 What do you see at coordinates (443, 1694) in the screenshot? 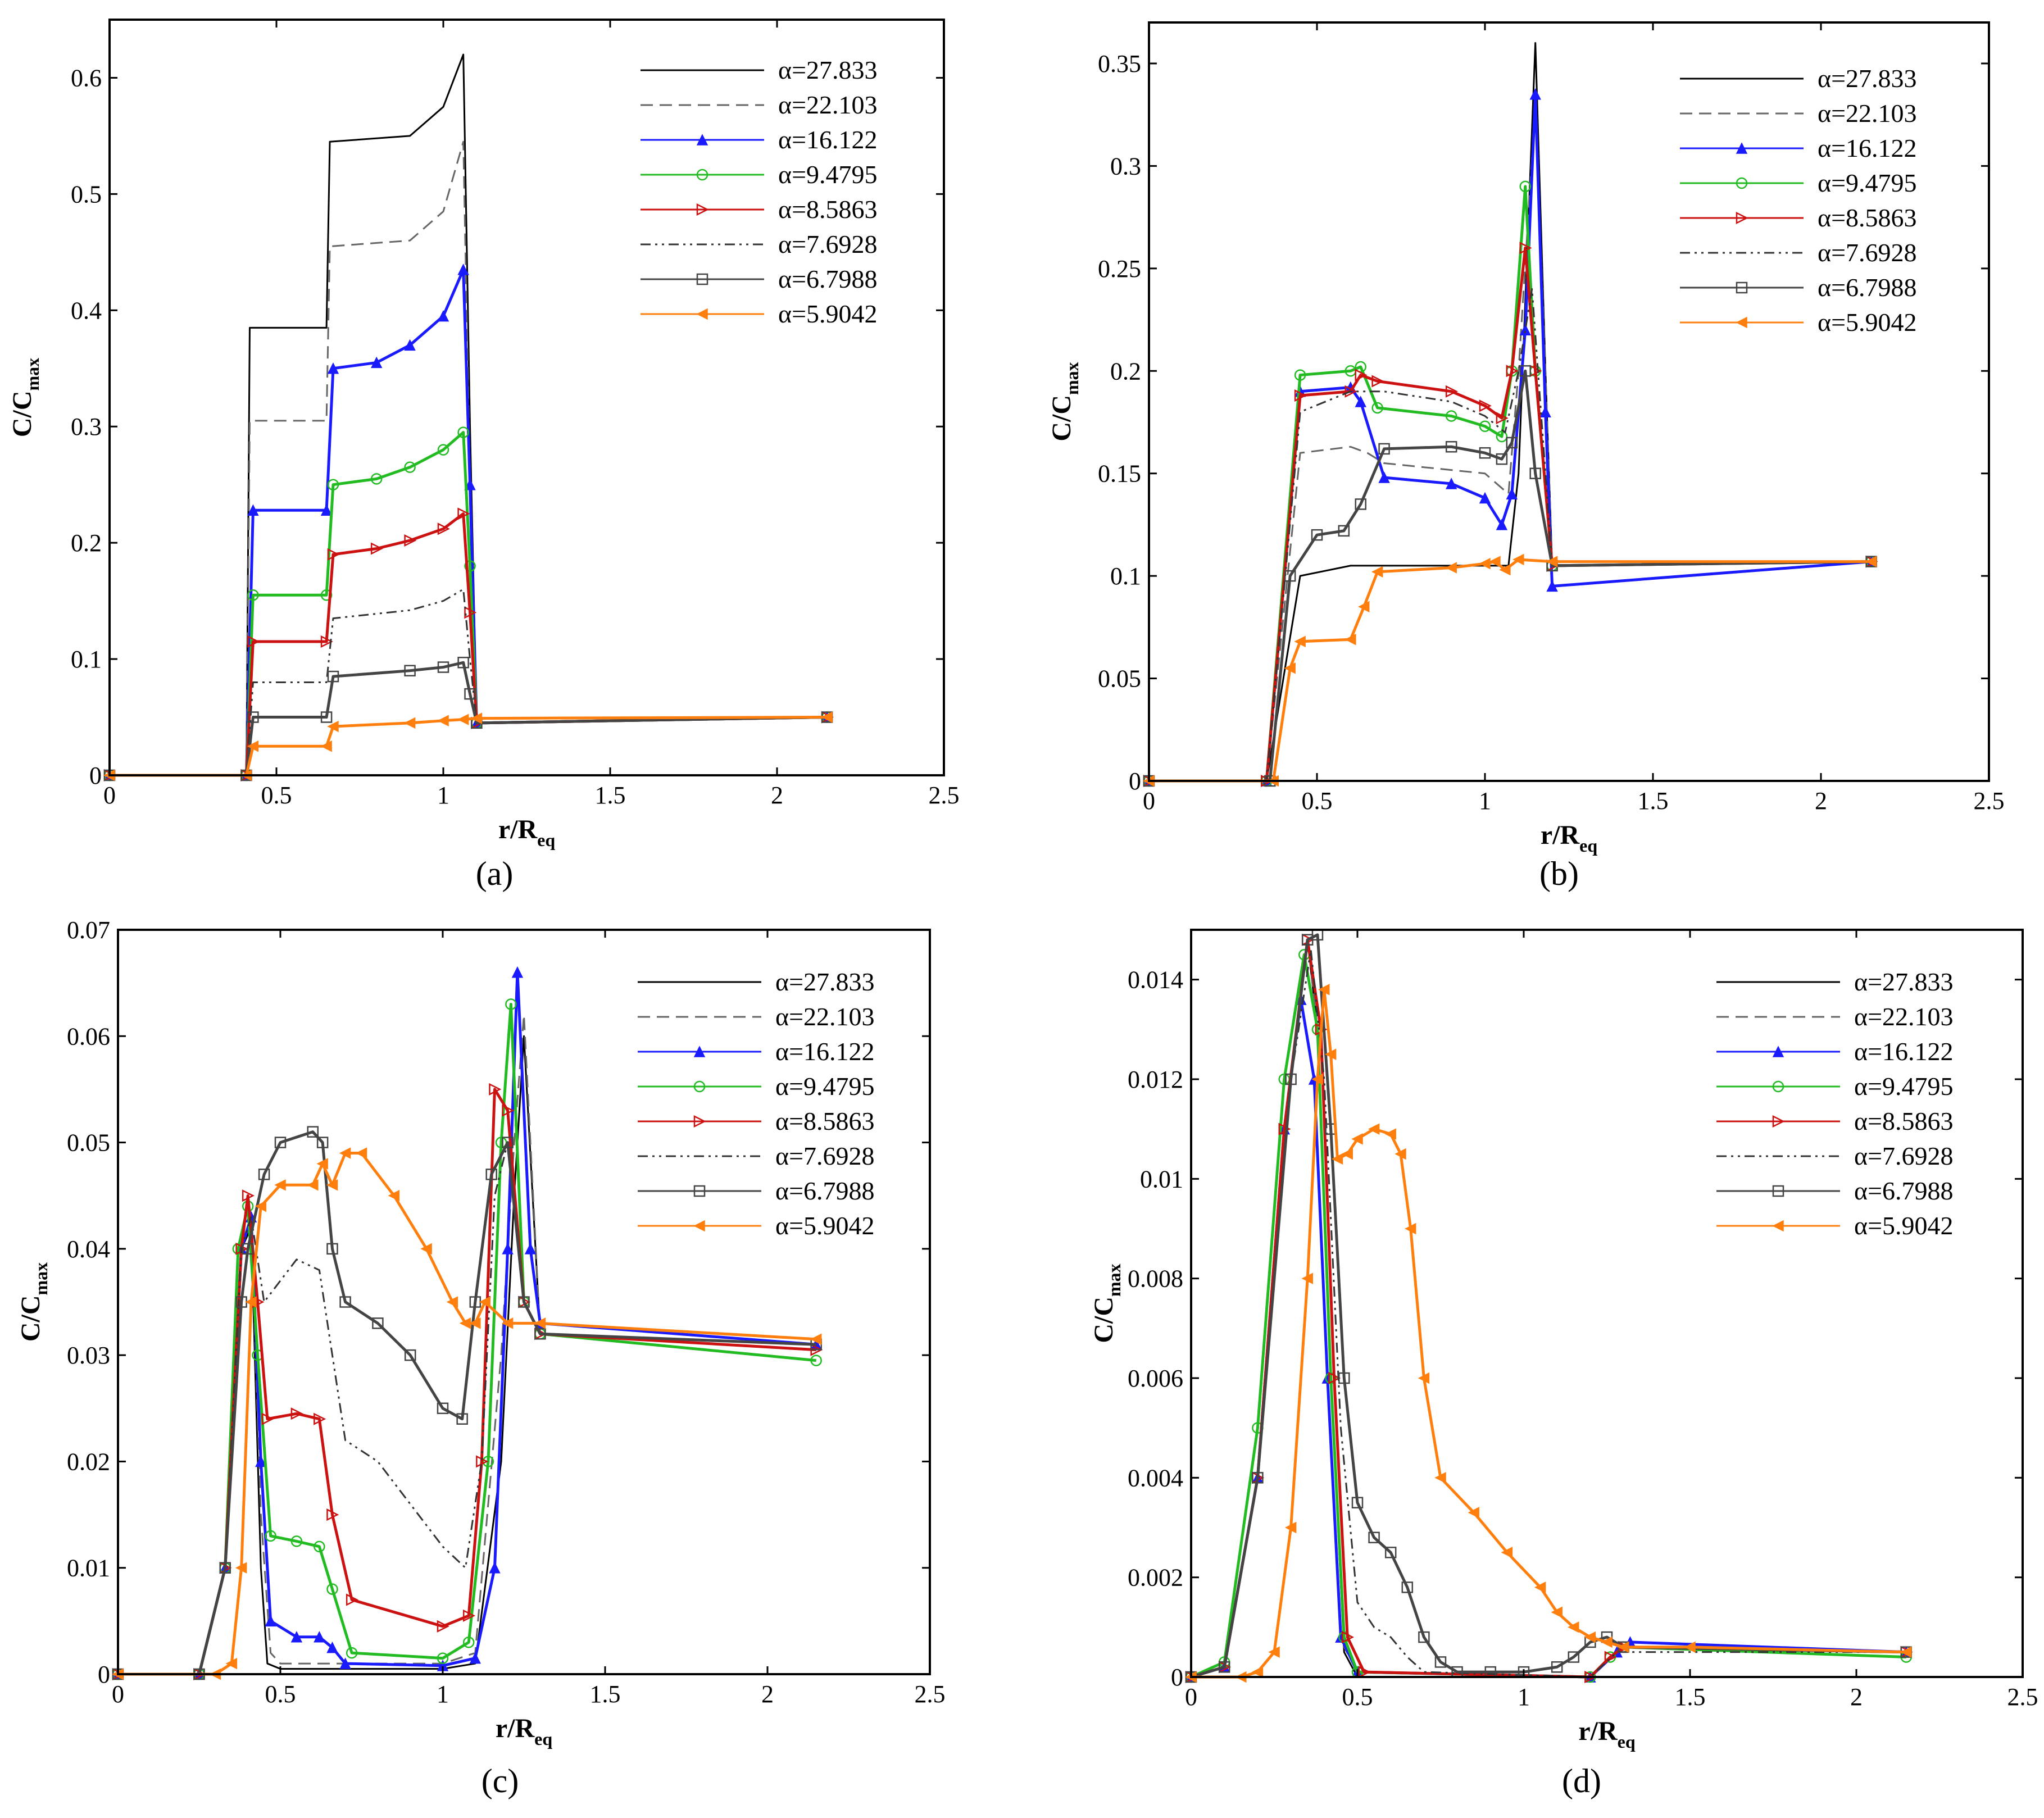
I see `x-tick-label: 1` at bounding box center [443, 1694].